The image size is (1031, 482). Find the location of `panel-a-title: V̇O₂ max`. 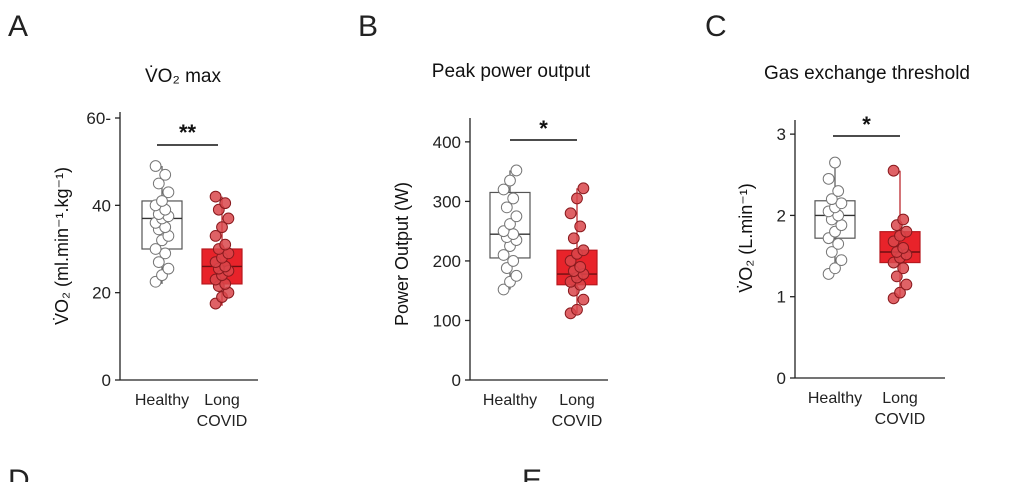

panel-a-title: V̇O₂ max is located at coordinates (183, 76).